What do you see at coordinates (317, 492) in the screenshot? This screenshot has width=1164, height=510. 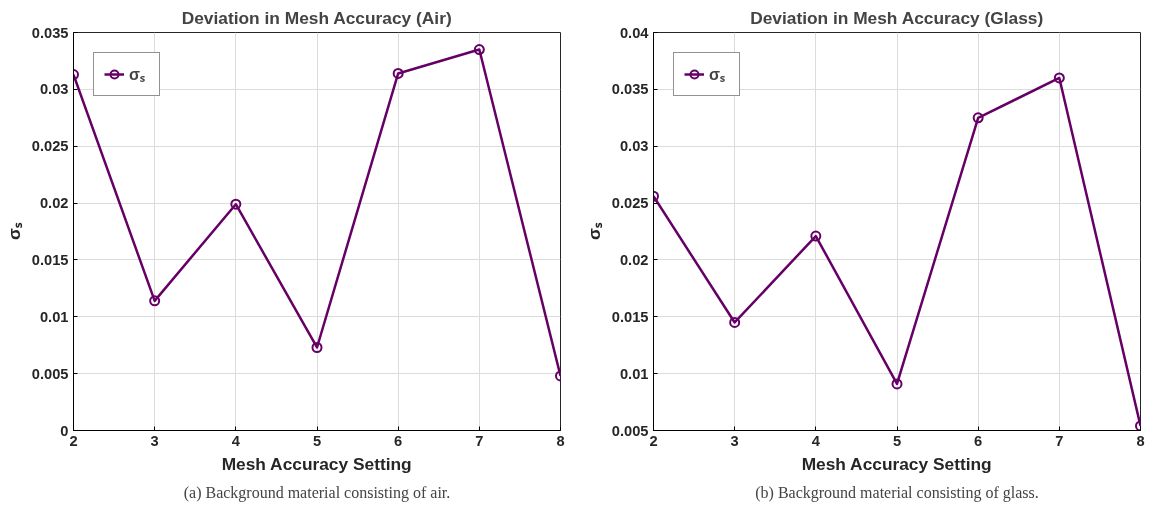 I see `text: (a) Background material consisting of air.` at bounding box center [317, 492].